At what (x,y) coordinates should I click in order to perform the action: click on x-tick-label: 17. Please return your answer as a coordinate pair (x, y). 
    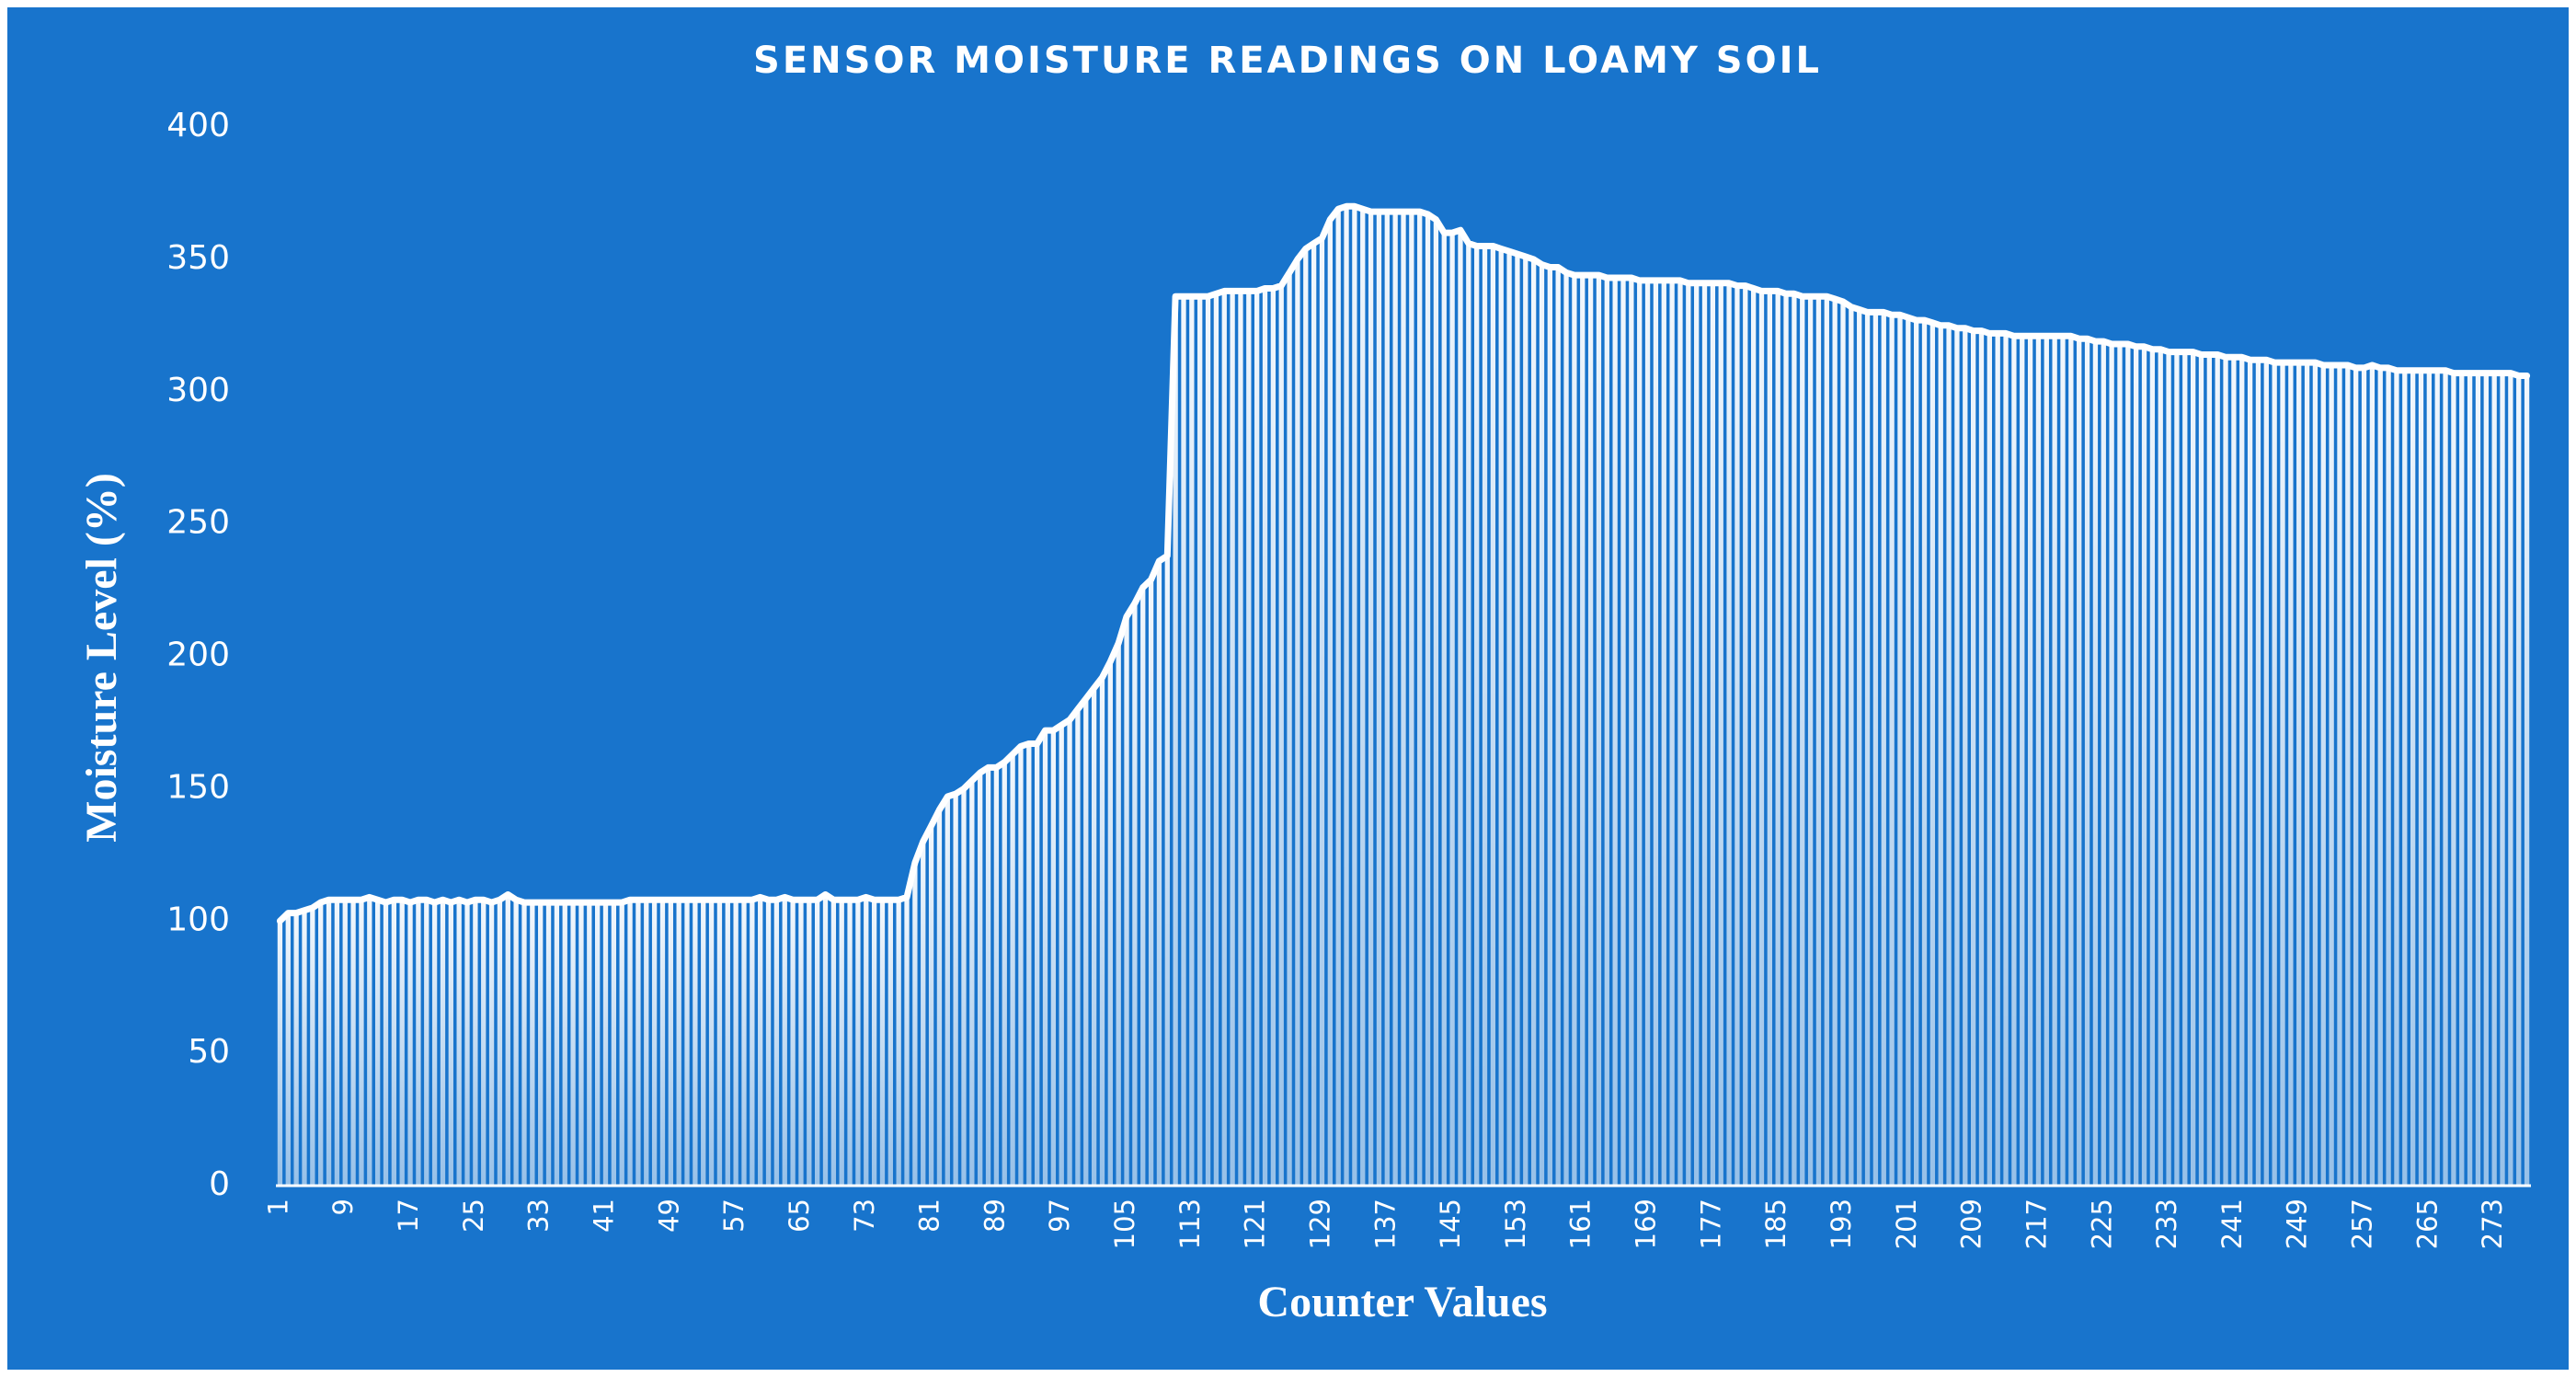
    Looking at the image, I should click on (409, 1216).